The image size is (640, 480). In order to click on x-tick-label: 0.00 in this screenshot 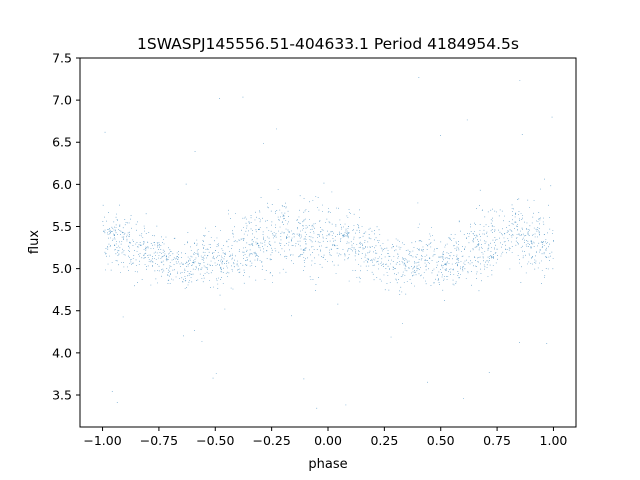, I will do `click(328, 440)`.